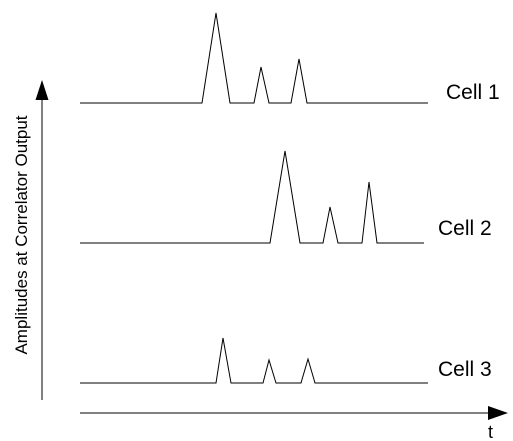 This screenshot has width=513, height=441. Describe the element at coordinates (294, 423) in the screenshot. I see `x-axis: t` at that location.